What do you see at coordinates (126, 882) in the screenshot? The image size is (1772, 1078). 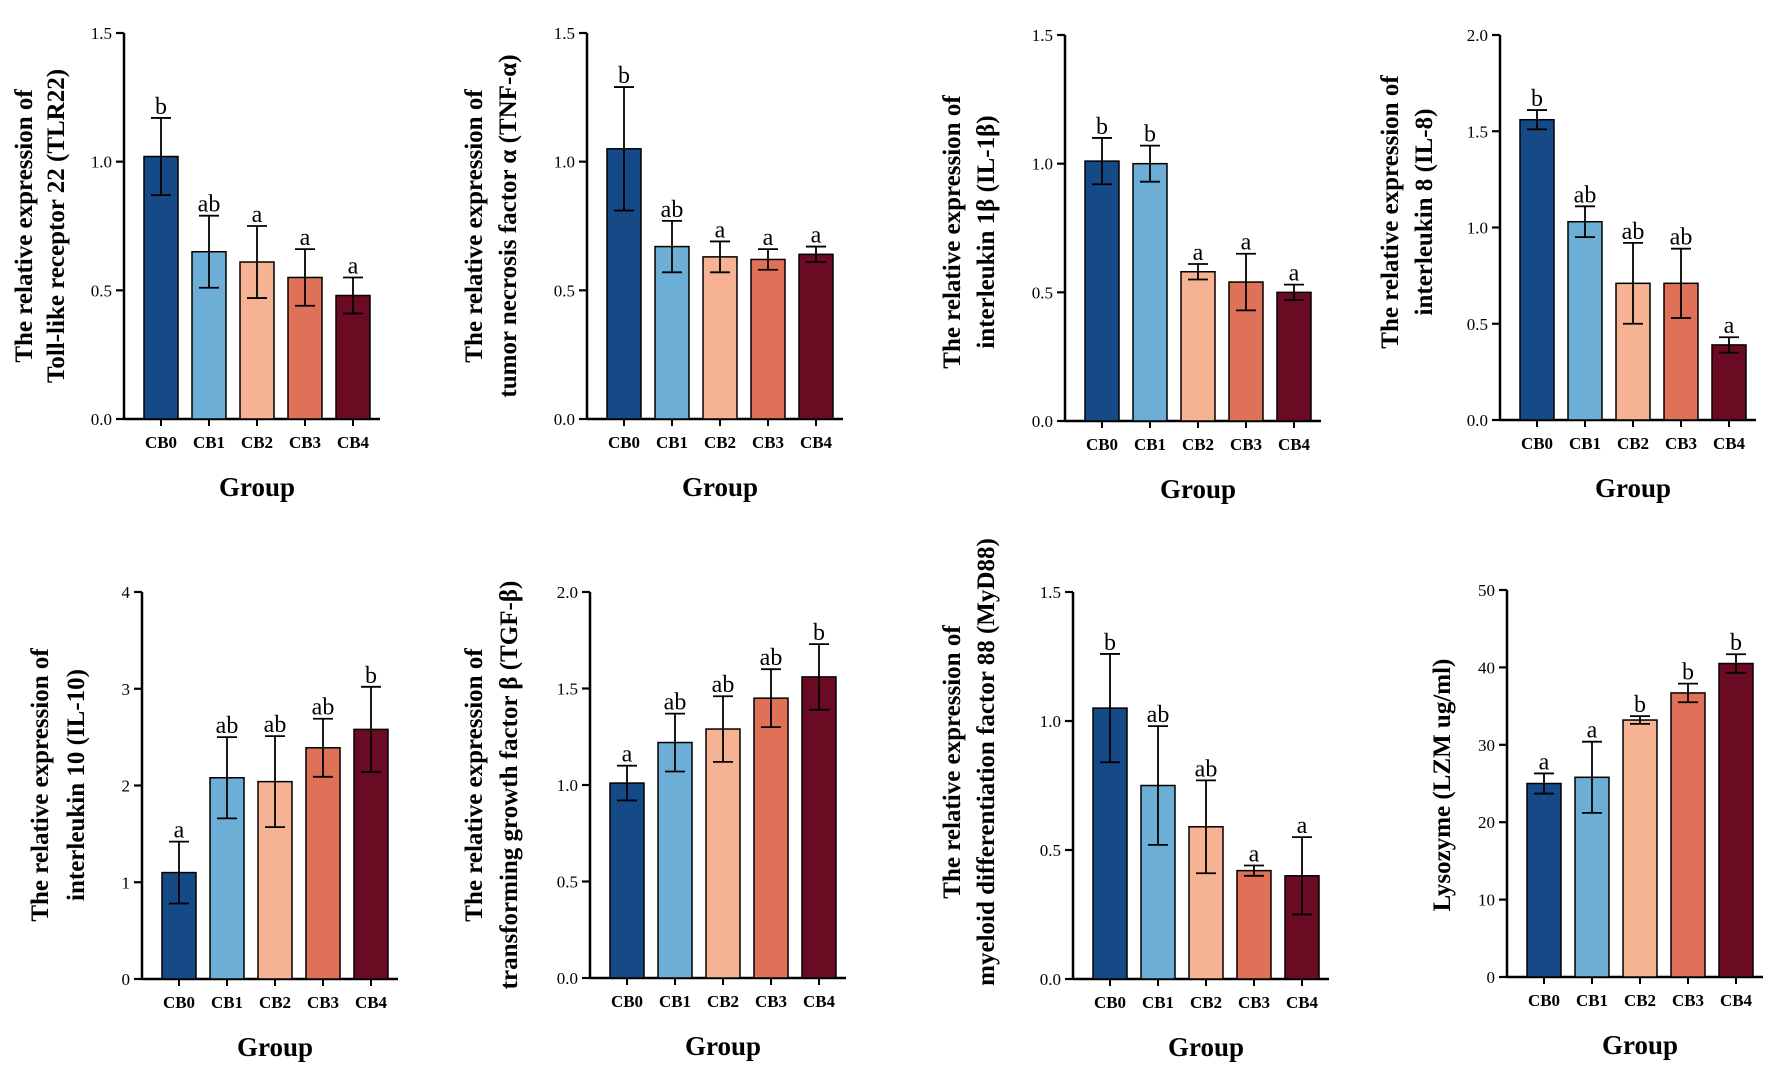 I see `y-tick-label: 1` at bounding box center [126, 882].